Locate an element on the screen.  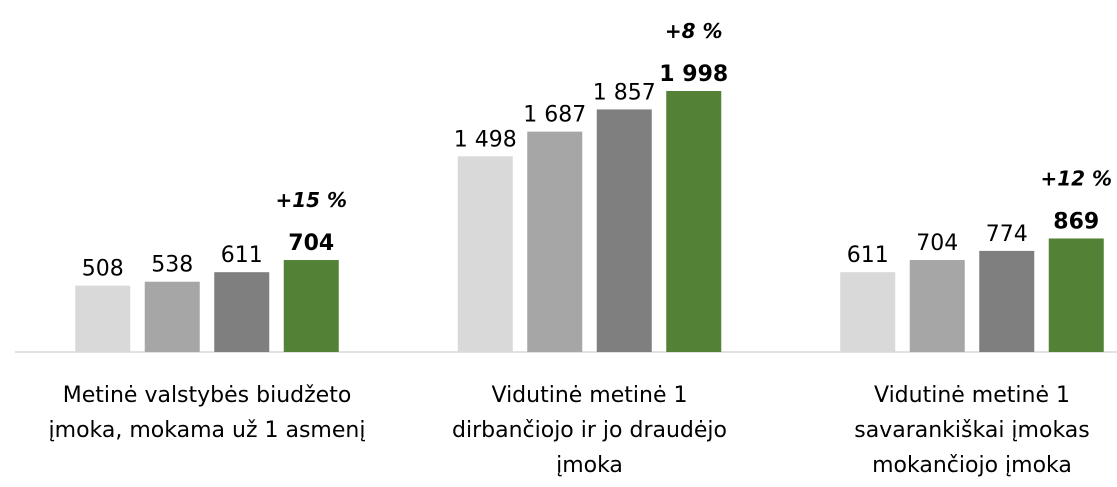
value-label: 538 is located at coordinates (172, 265).